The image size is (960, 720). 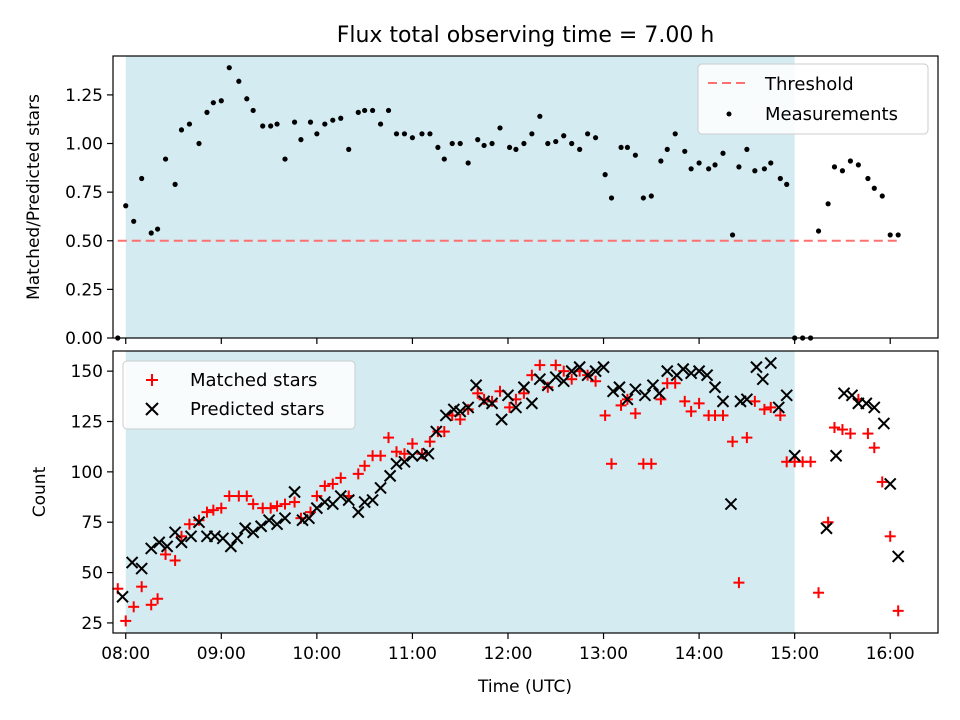 What do you see at coordinates (809, 84) in the screenshot?
I see `legend-threshold-label: Threshold` at bounding box center [809, 84].